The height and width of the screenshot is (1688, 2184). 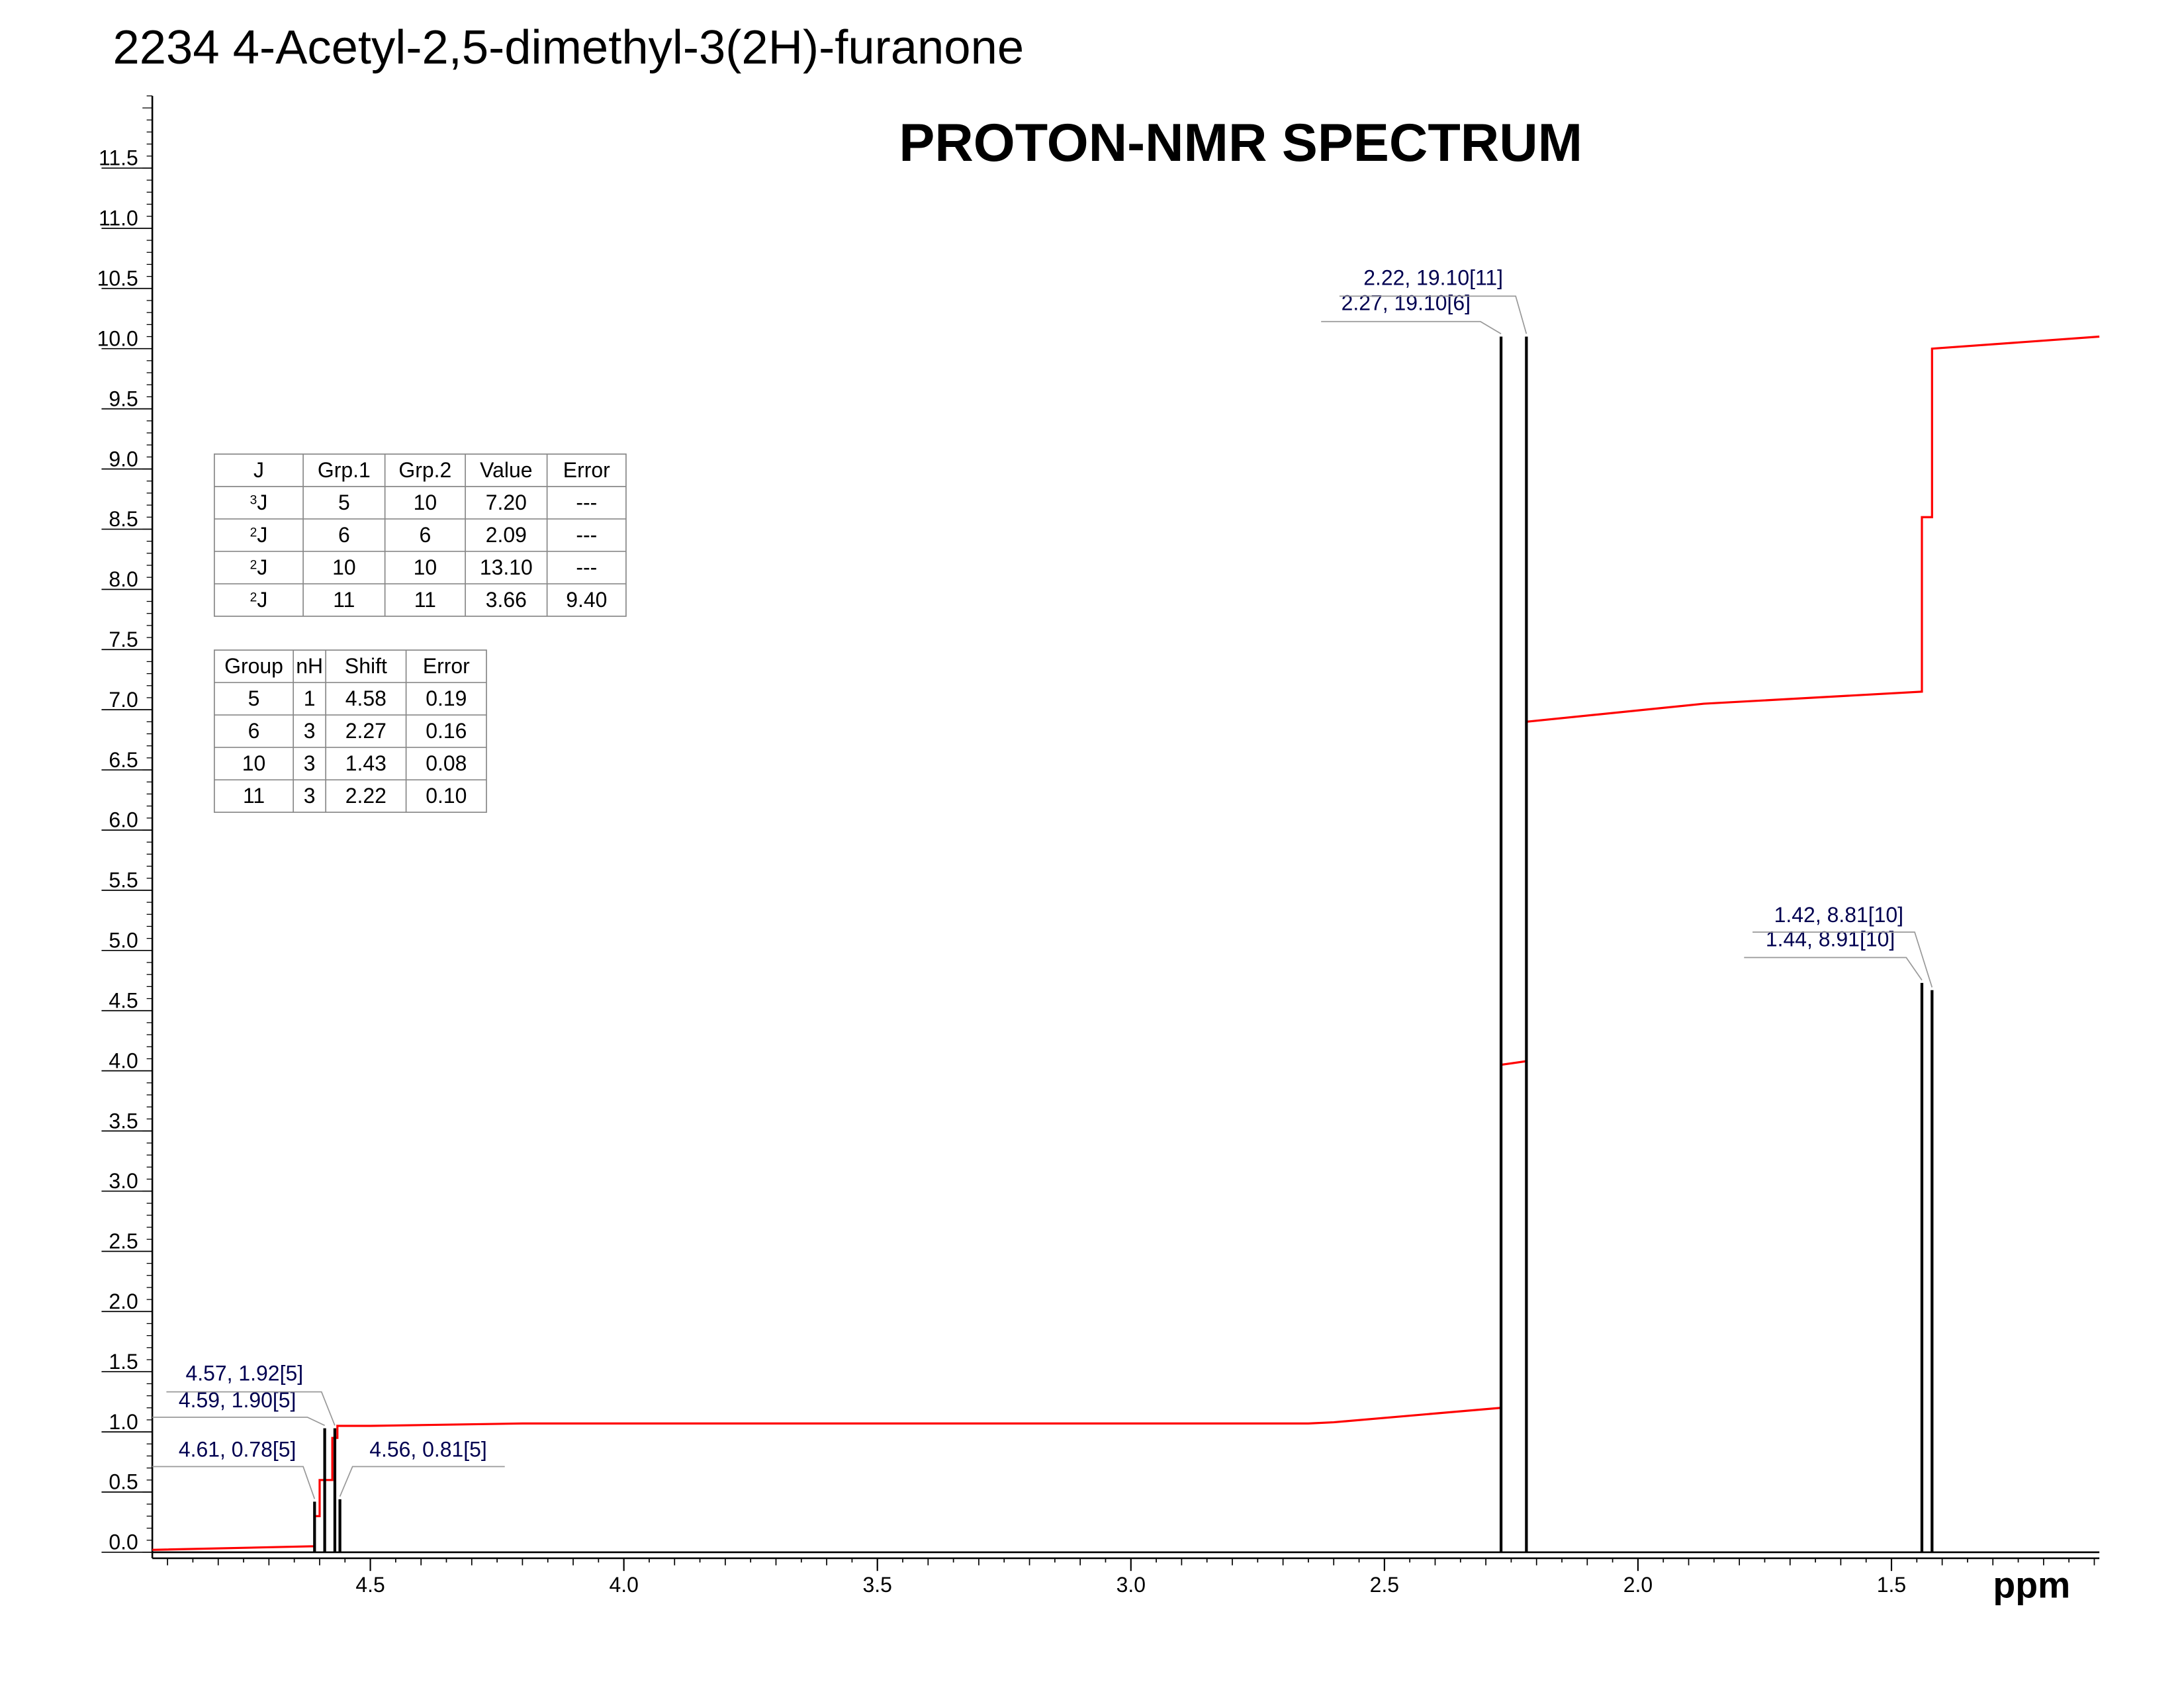 I want to click on peak-label: 2.22, 19.10[11], so click(x=1433, y=277).